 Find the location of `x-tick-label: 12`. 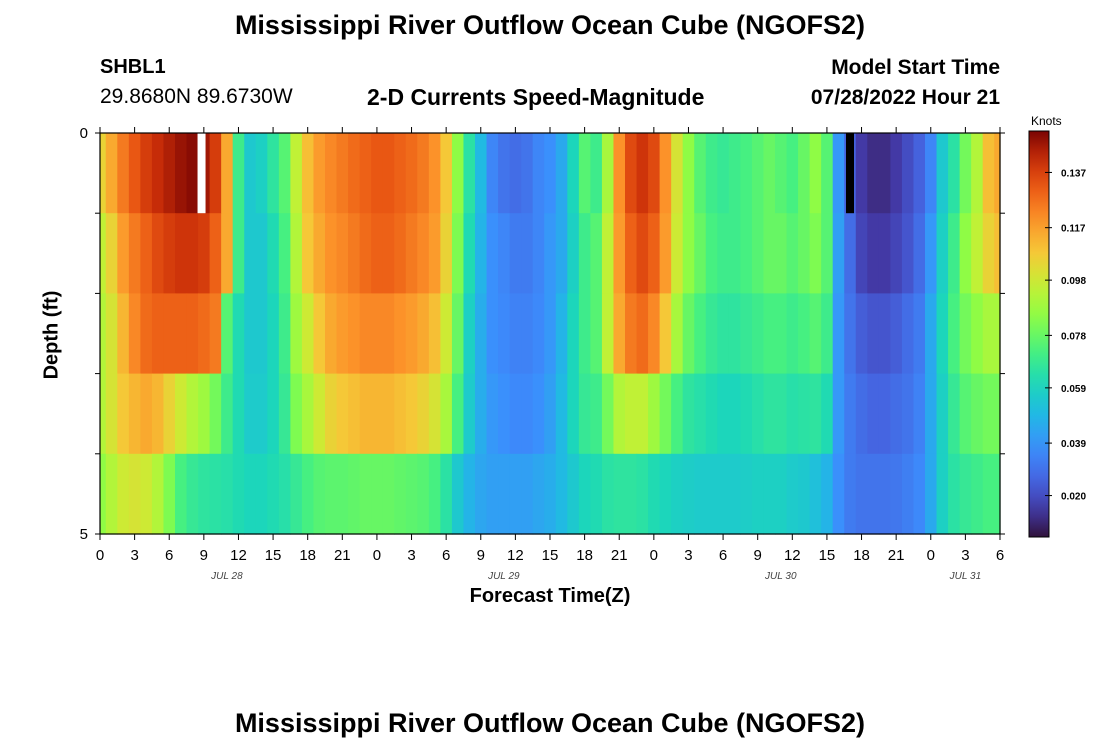

x-tick-label: 12 is located at coordinates (515, 555).